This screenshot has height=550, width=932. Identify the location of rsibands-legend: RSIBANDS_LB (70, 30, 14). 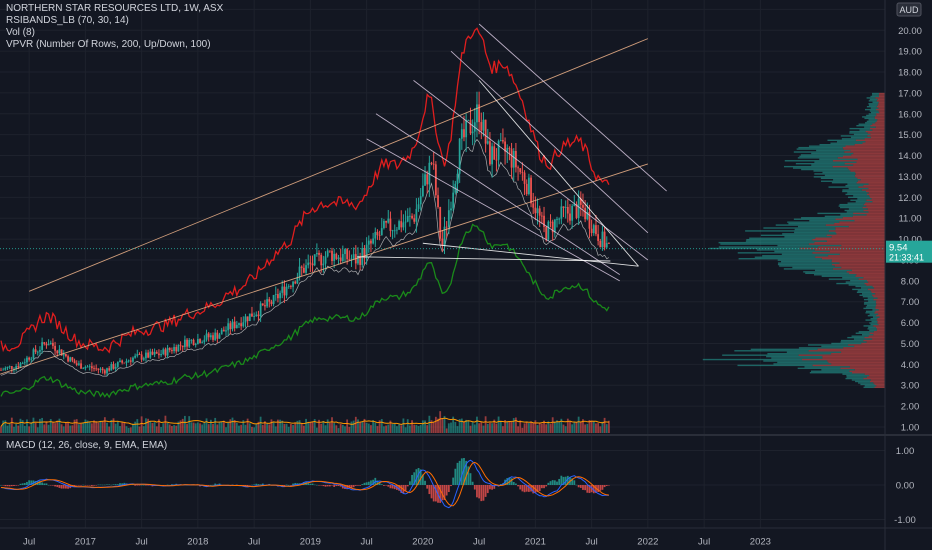
(67, 20).